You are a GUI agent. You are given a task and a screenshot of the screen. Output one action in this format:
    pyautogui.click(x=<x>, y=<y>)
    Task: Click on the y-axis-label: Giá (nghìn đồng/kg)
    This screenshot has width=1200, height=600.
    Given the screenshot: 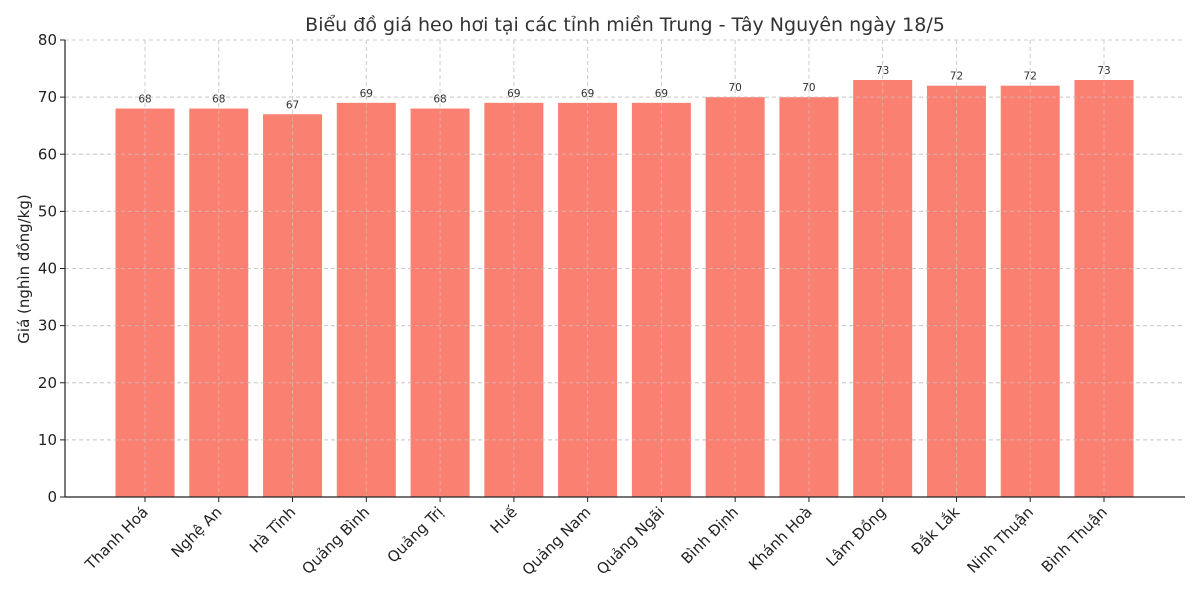 What is the action you would take?
    pyautogui.click(x=24, y=268)
    